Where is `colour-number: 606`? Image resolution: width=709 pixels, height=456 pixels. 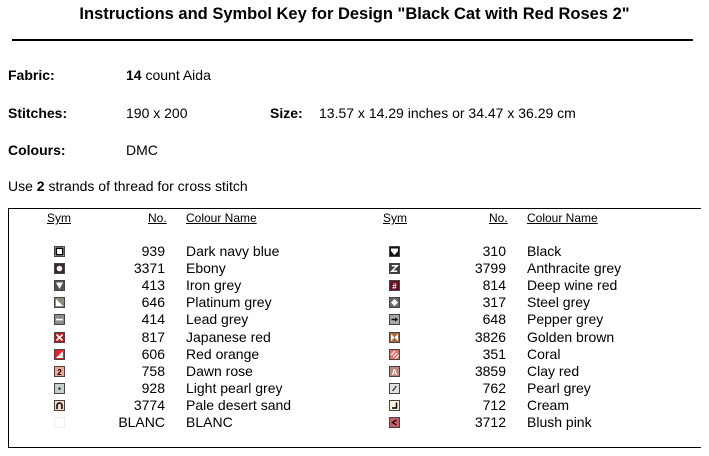 colour-number: 606 is located at coordinates (153, 353).